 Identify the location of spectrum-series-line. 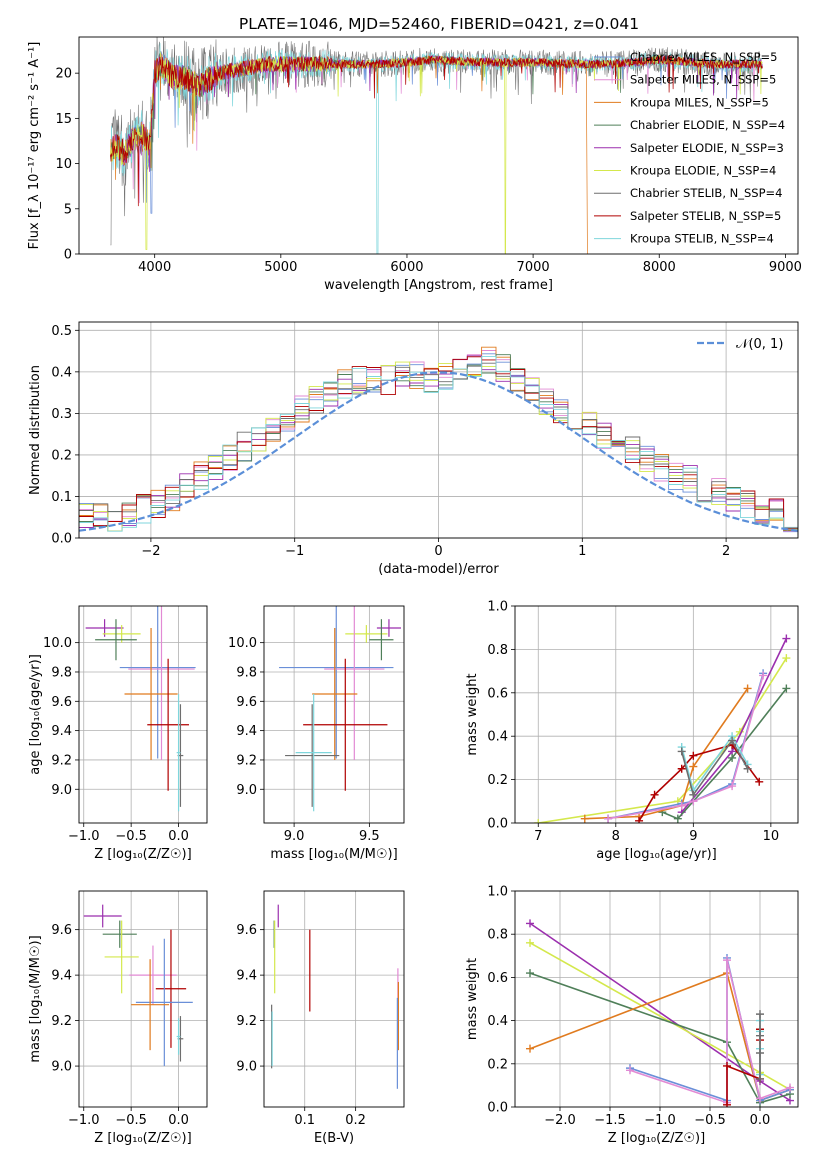
(436, 130).